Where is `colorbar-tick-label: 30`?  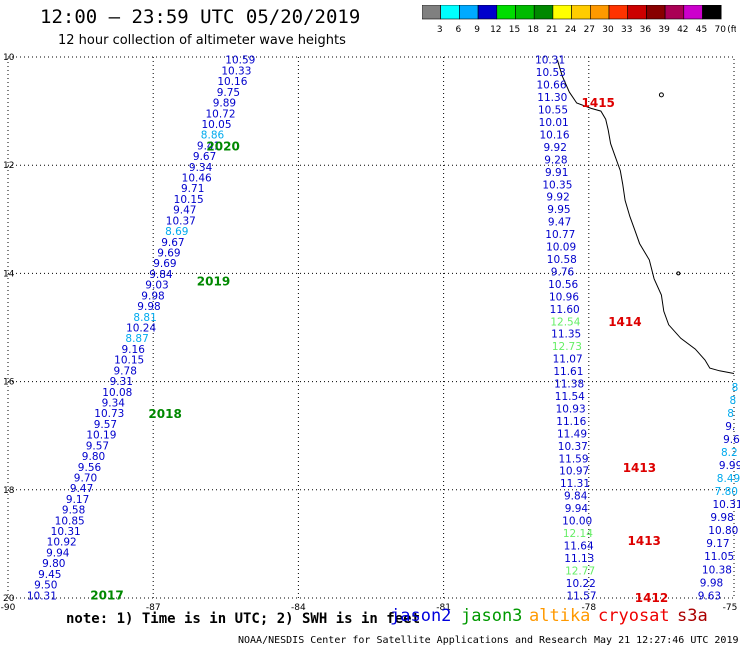 colorbar-tick-label: 30 is located at coordinates (608, 30).